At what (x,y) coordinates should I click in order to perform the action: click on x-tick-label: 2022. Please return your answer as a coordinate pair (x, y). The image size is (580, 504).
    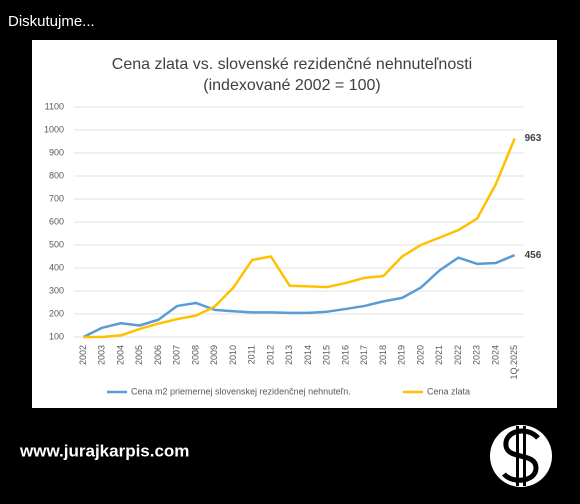
    Looking at the image, I should click on (458, 355).